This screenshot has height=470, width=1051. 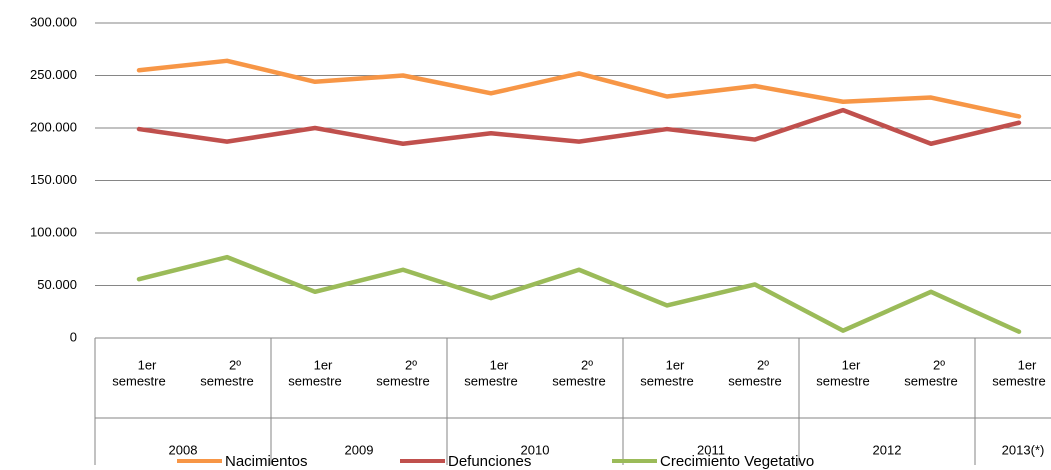 What do you see at coordinates (53, 179) in the screenshot?
I see `y-tick-label: 150.000` at bounding box center [53, 179].